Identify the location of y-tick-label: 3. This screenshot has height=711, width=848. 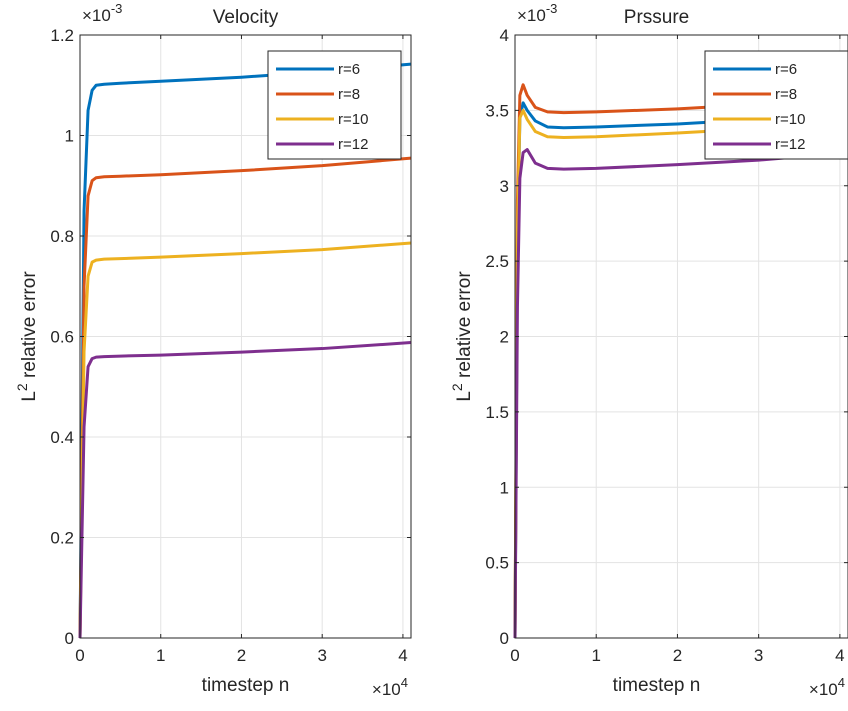
(504, 186).